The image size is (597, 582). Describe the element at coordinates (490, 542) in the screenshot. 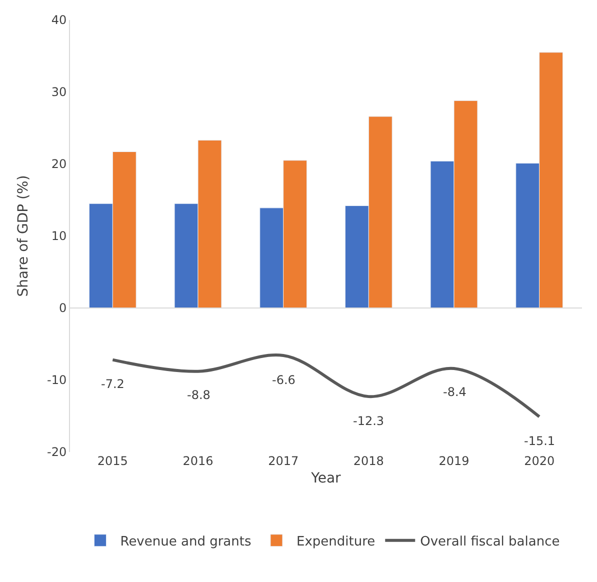

I see `legend-label: Overall fiscal balance` at that location.